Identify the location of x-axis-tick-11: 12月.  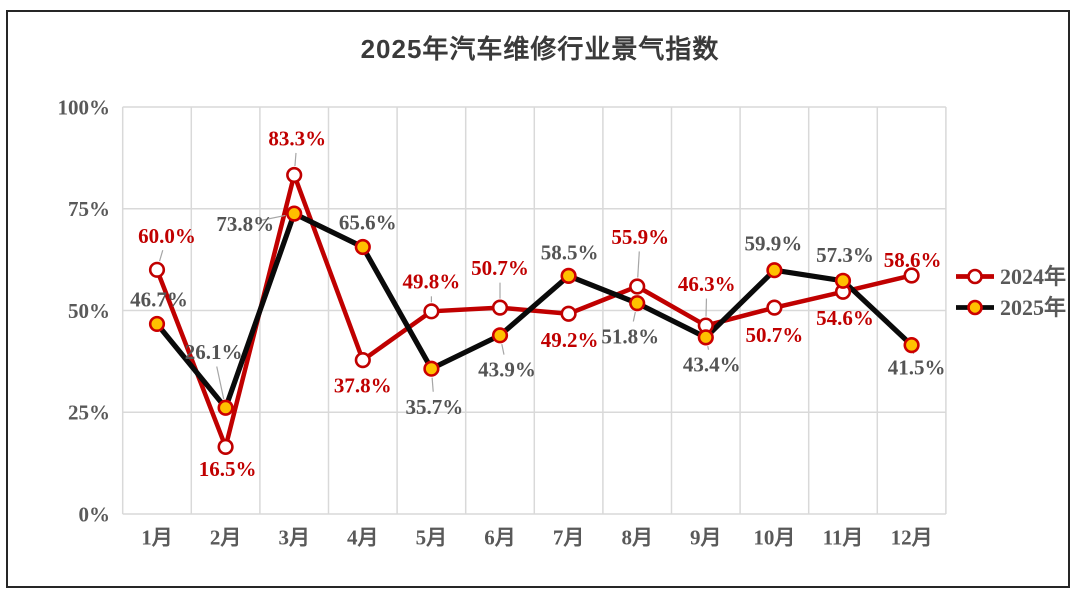
(912, 537).